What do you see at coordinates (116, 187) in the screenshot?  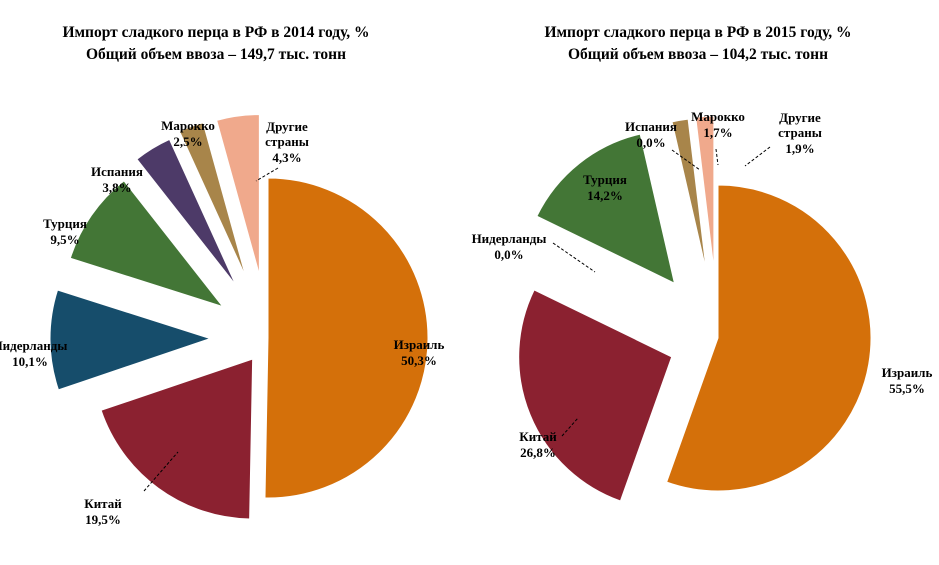 I see `slice-label-value: 3,8%` at bounding box center [116, 187].